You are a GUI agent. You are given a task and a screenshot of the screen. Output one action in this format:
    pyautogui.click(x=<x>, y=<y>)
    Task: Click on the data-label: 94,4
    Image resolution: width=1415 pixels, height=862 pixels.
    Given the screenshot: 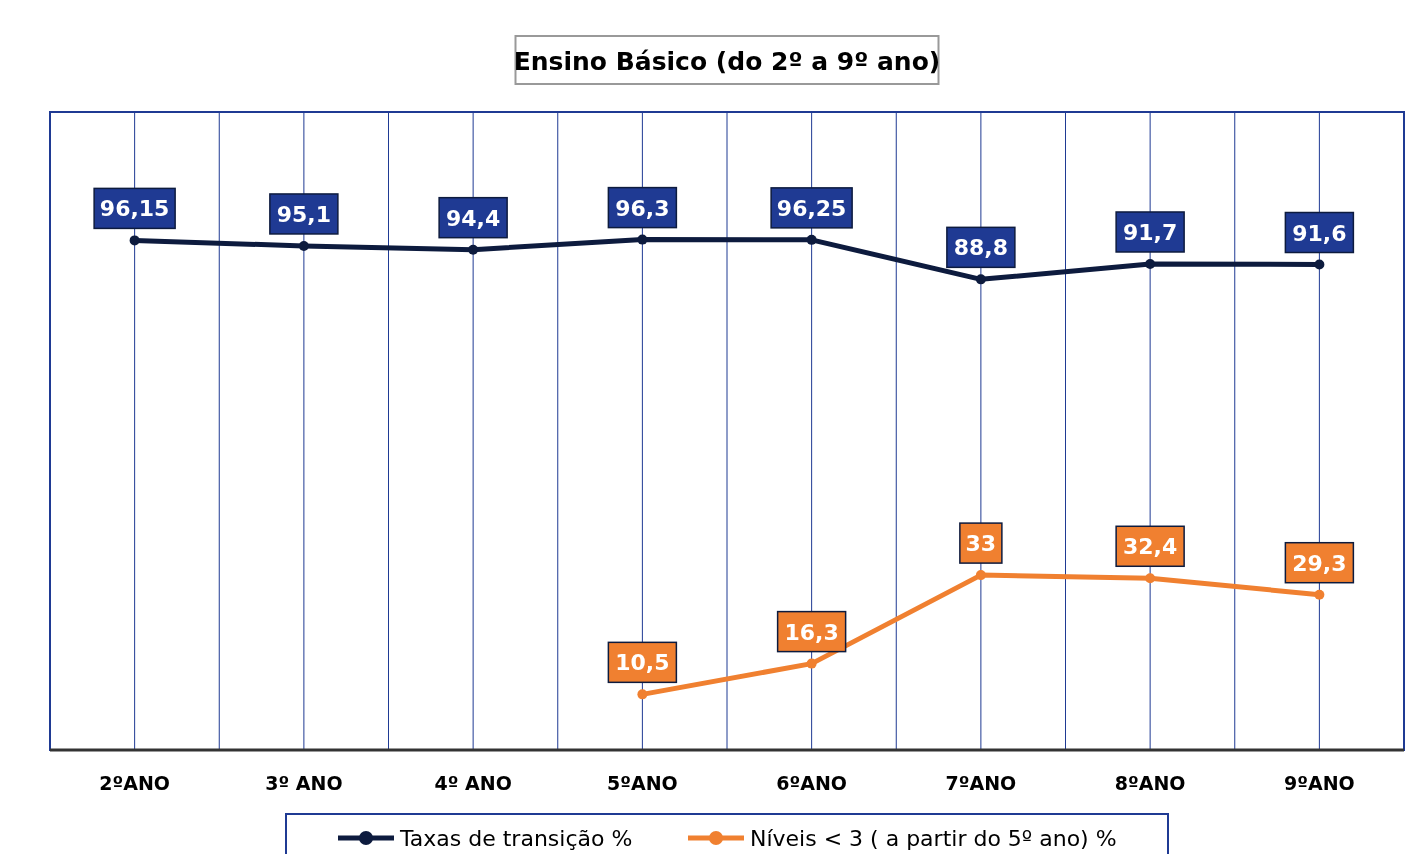 What is the action you would take?
    pyautogui.click(x=473, y=218)
    